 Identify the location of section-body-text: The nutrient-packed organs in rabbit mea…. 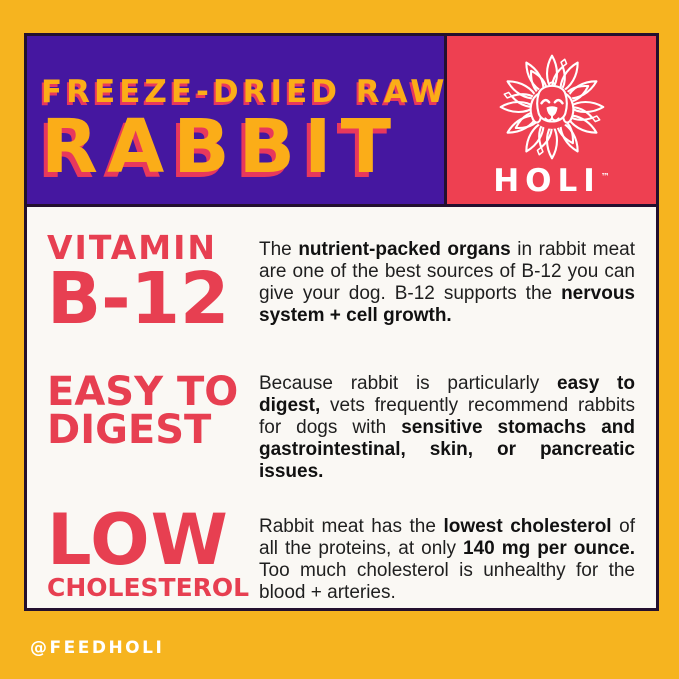
(447, 283).